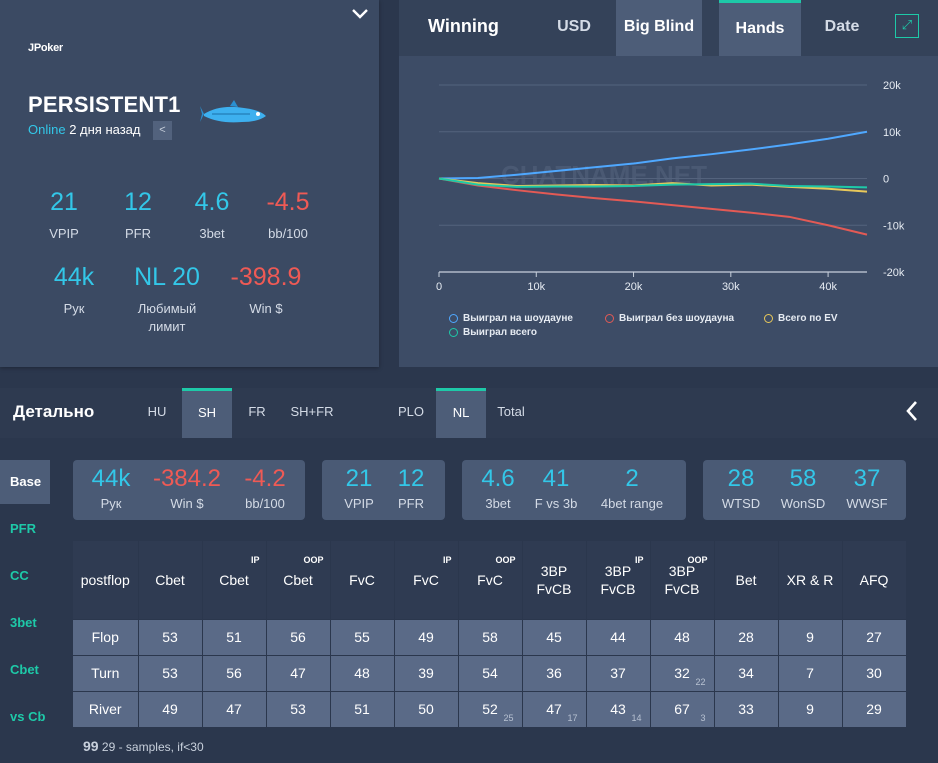 The height and width of the screenshot is (763, 938). What do you see at coordinates (842, 26) in the screenshot?
I see `tab-date: Date` at bounding box center [842, 26].